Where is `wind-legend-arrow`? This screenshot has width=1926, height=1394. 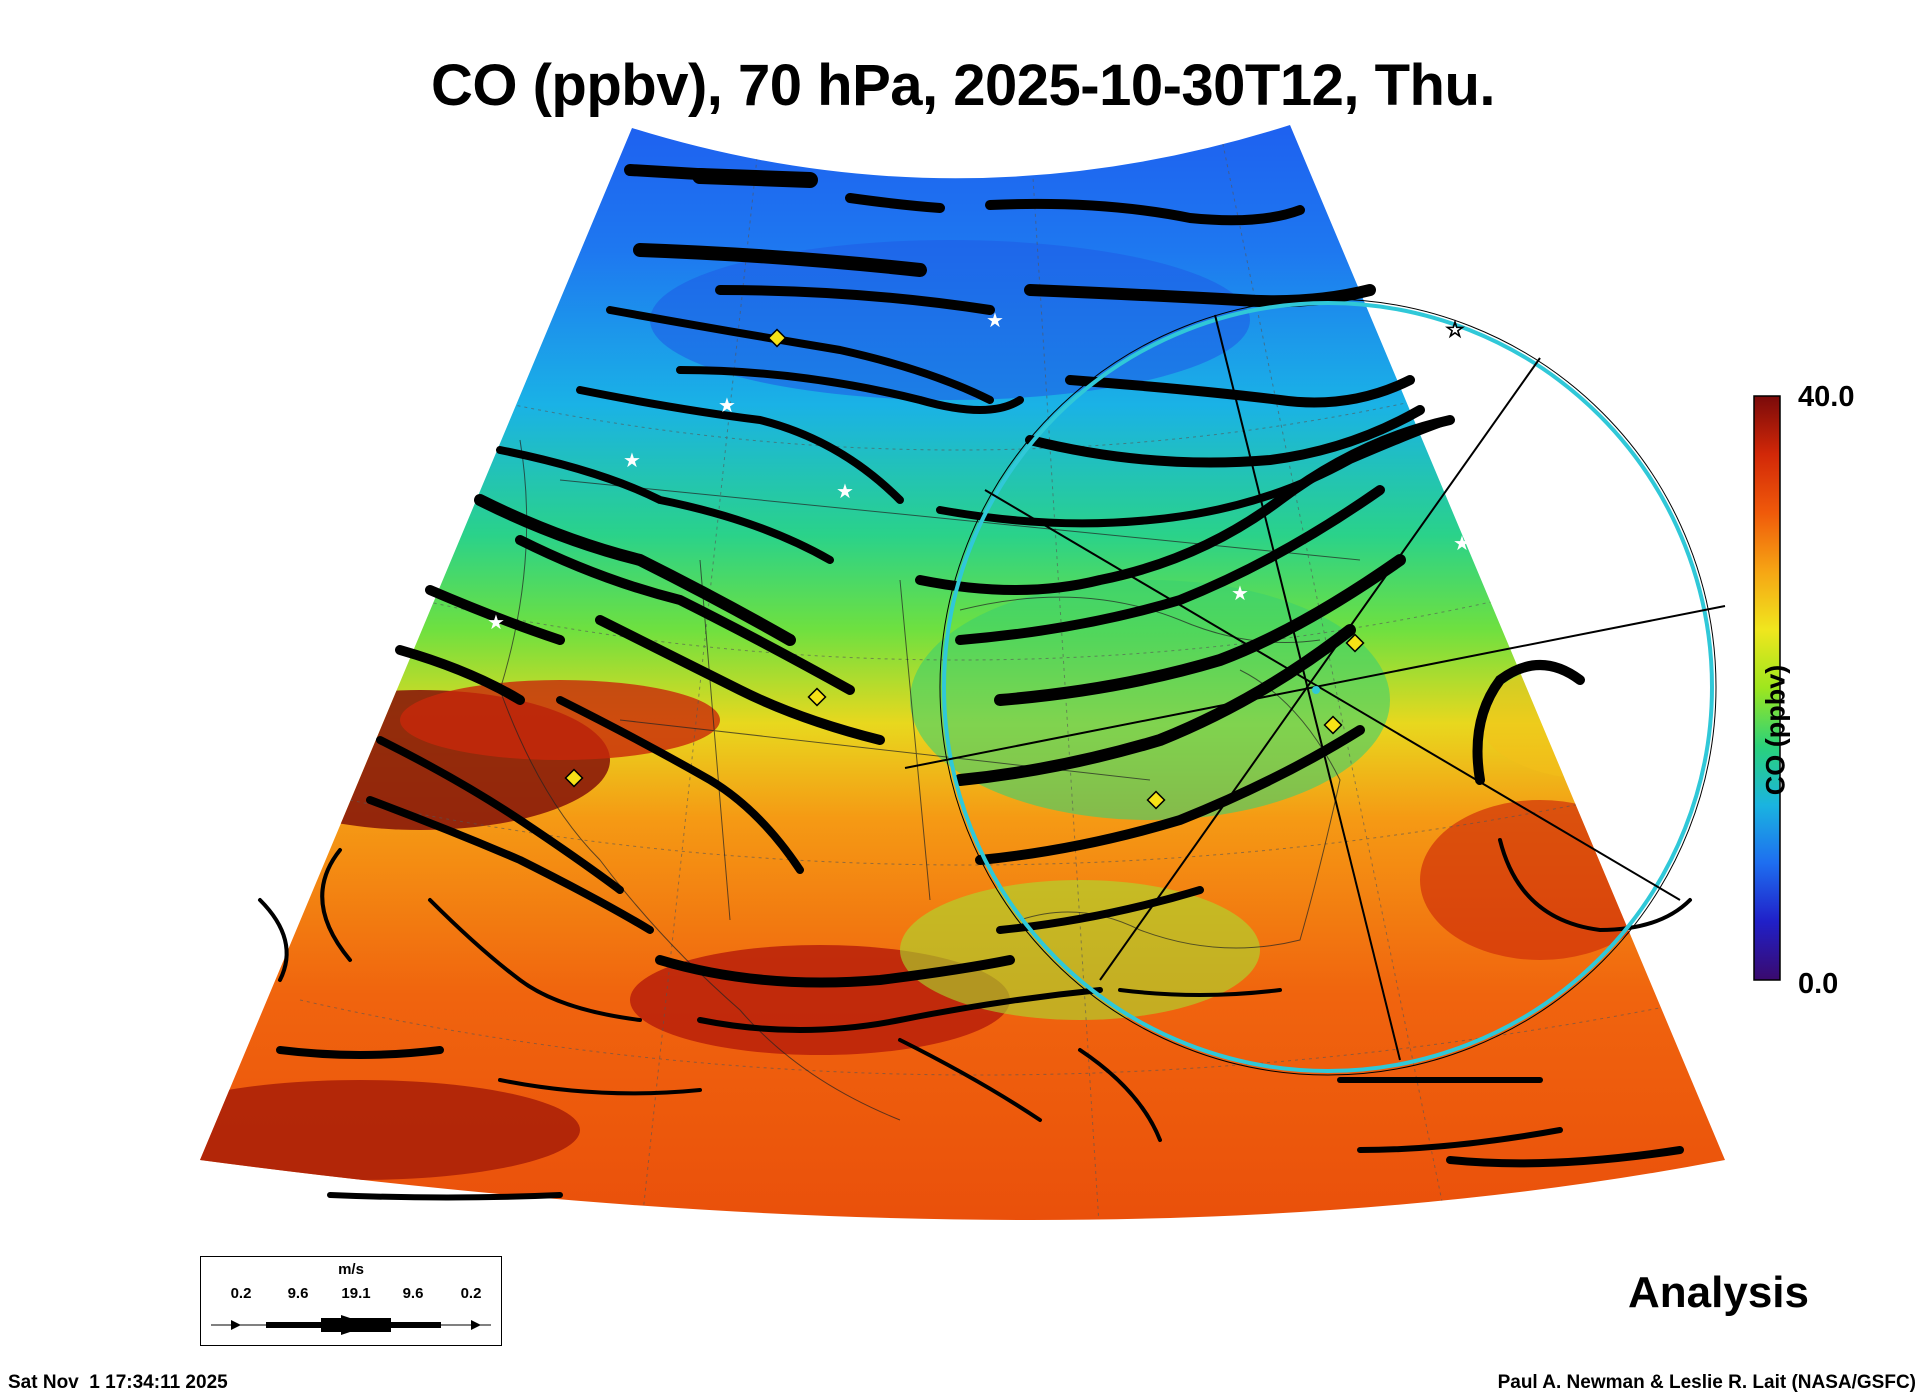 wind-legend-arrow is located at coordinates (351, 1325).